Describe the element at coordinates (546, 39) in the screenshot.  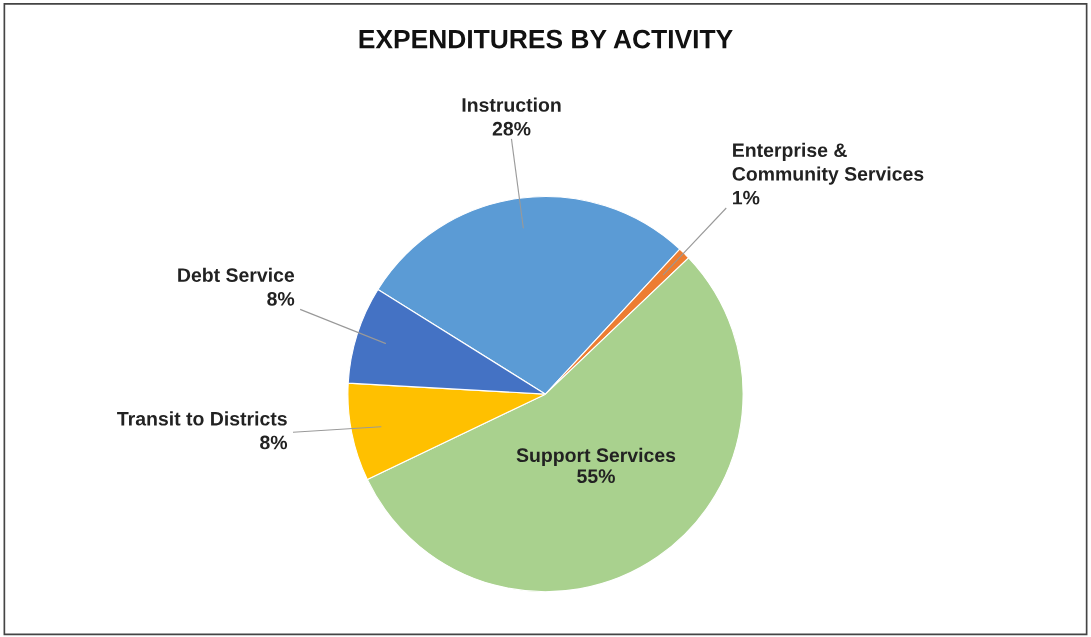
I see `chart-title: EXPENDITURES BY ACTIVITY` at that location.